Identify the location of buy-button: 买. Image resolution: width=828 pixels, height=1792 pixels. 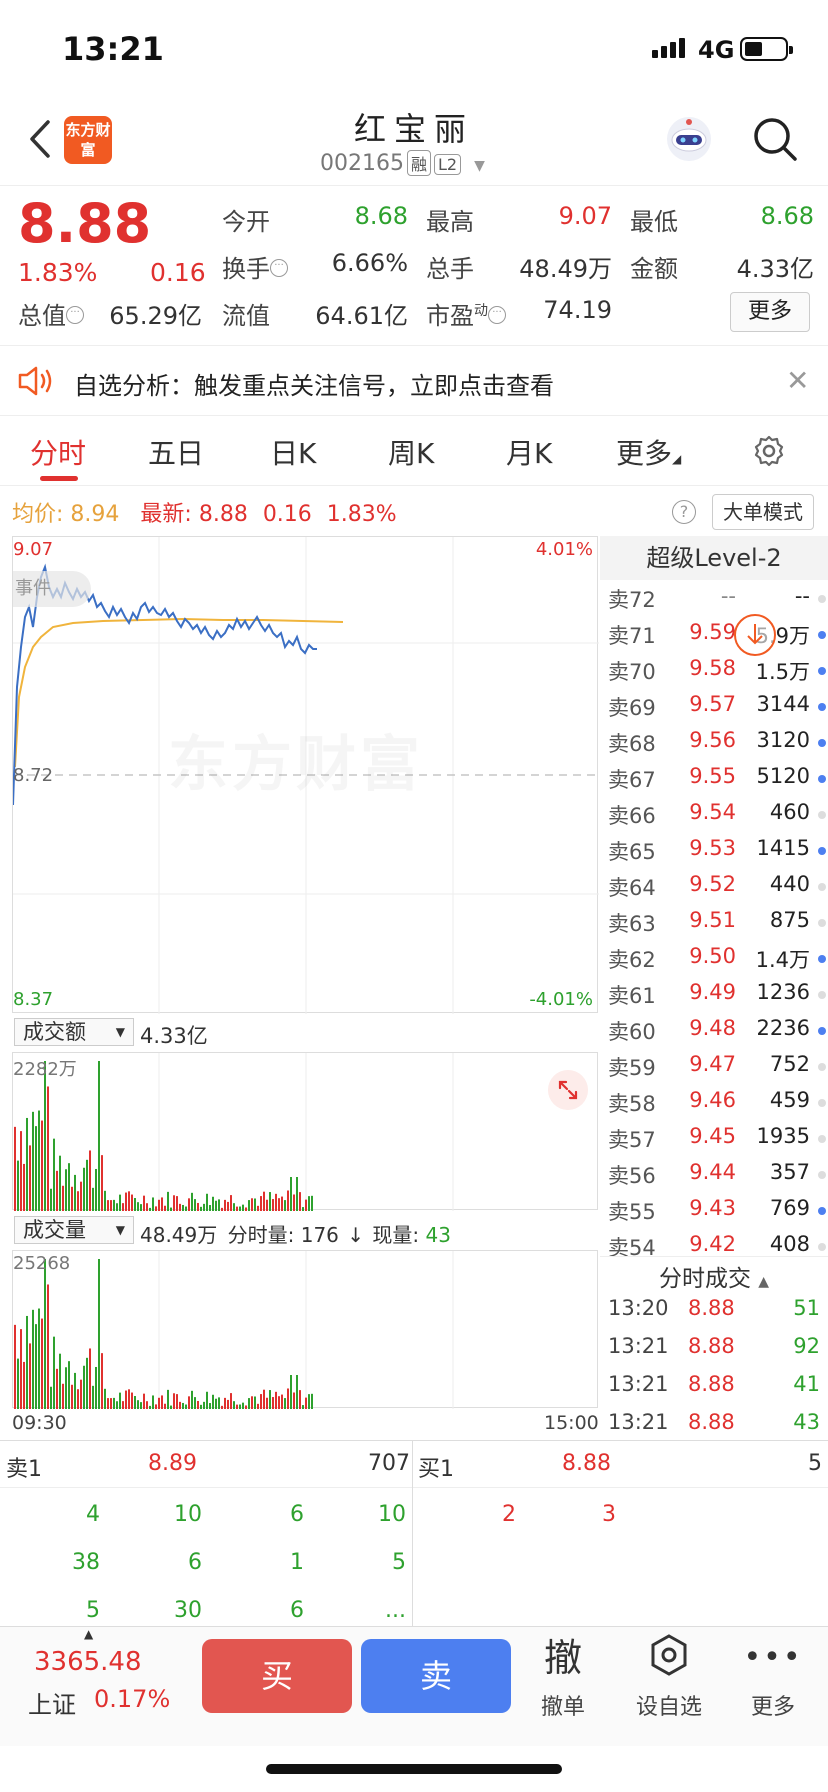
(277, 1676).